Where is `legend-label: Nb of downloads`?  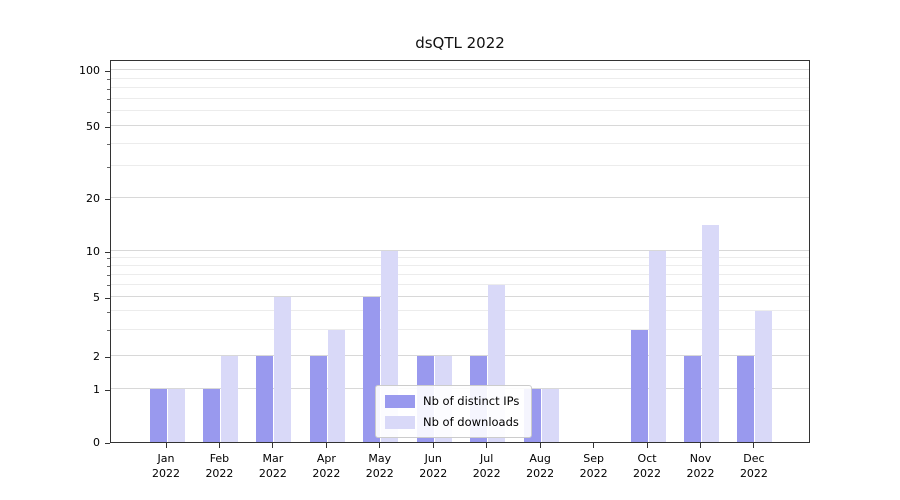 legend-label: Nb of downloads is located at coordinates (471, 422).